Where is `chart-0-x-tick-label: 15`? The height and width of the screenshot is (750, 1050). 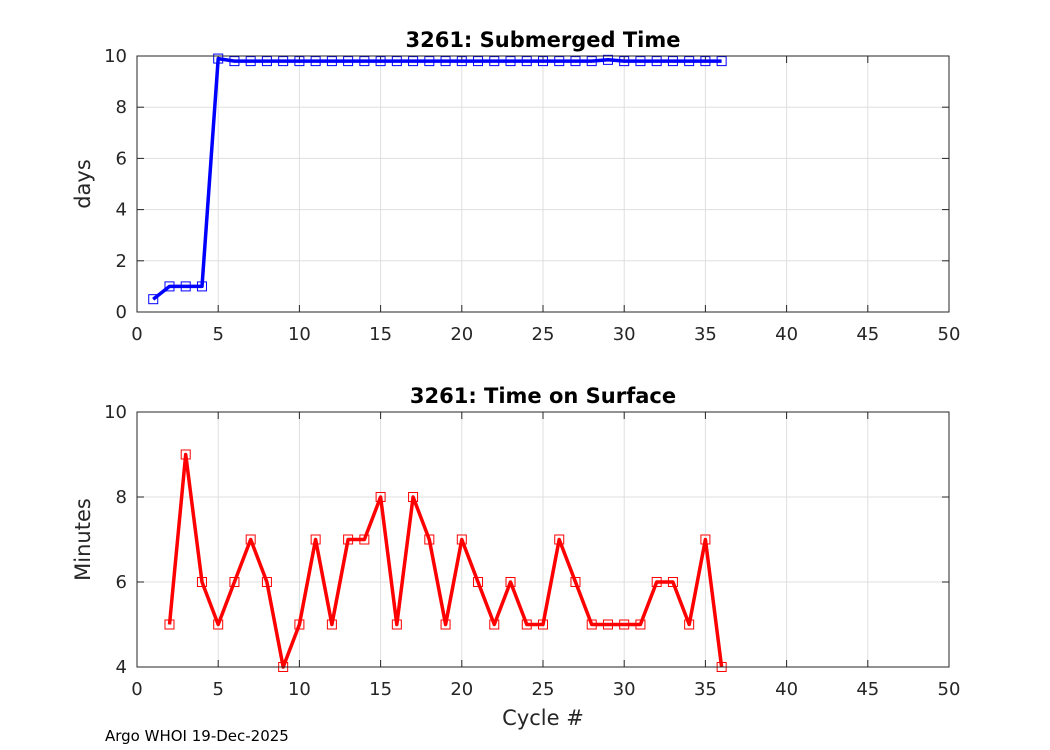 chart-0-x-tick-label: 15 is located at coordinates (380, 334).